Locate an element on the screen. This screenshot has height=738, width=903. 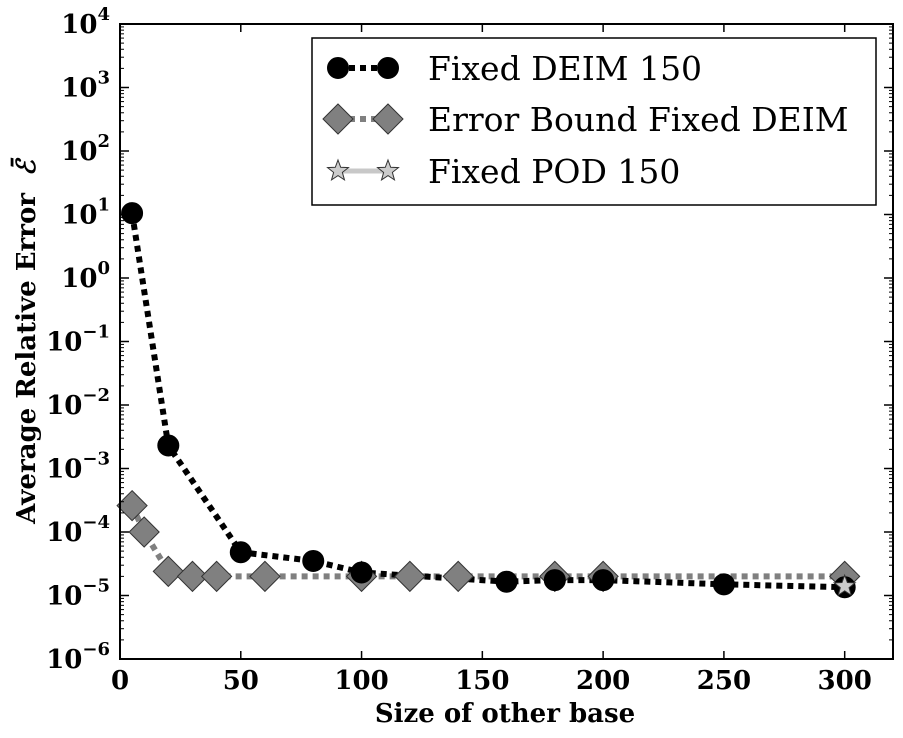
y-tick-label-exponent: 2 is located at coordinates (103, 141).